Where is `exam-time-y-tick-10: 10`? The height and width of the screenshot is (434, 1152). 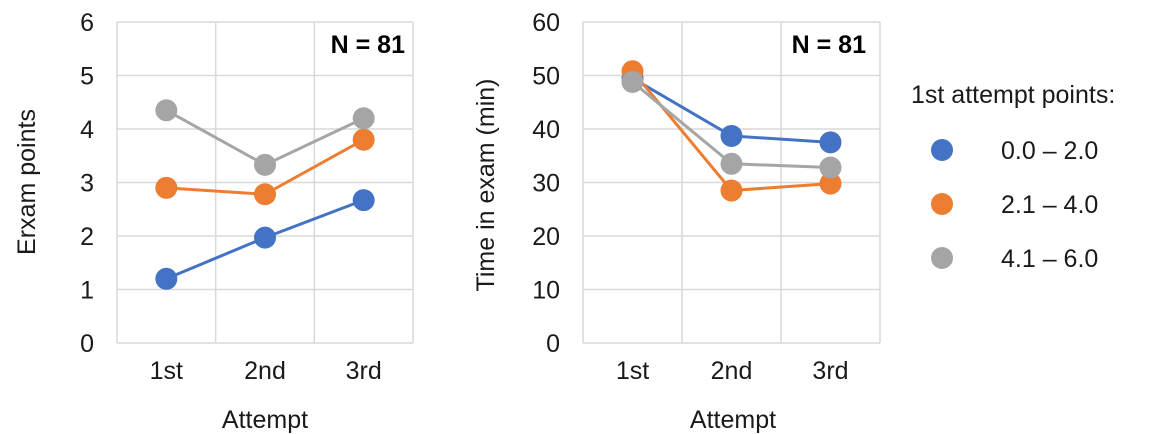
exam-time-y-tick-10: 10 is located at coordinates (546, 291).